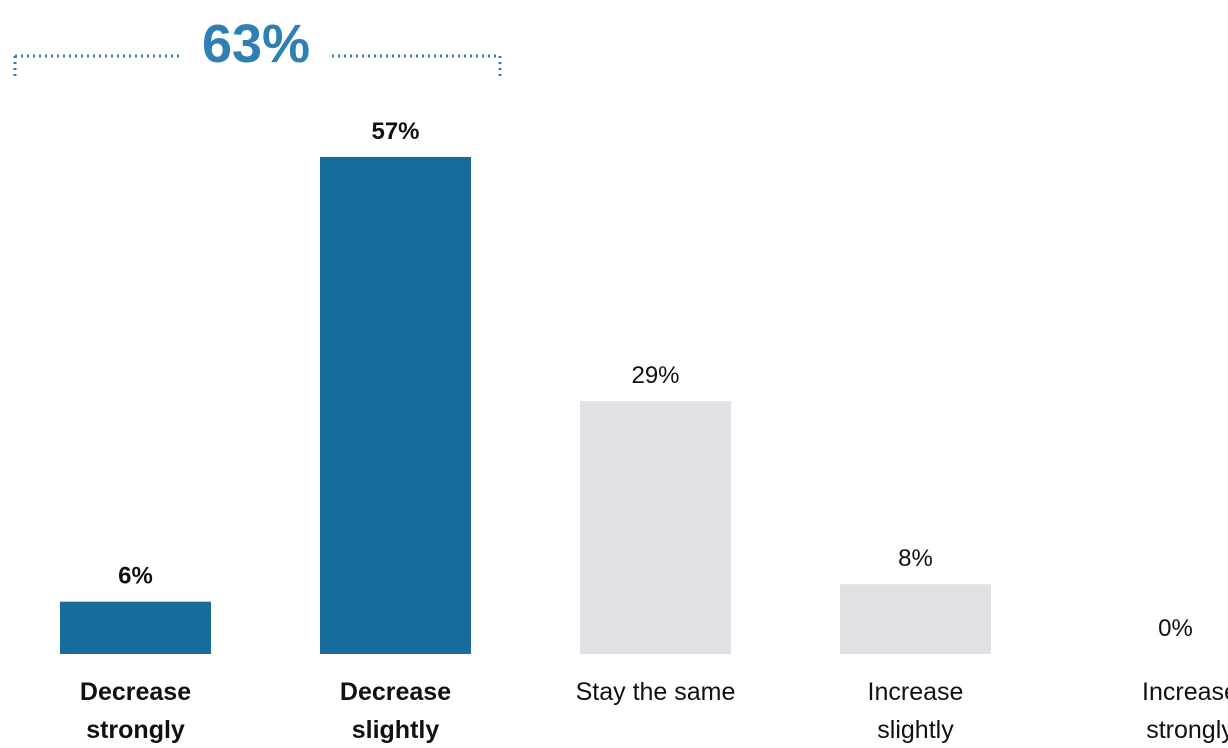  What do you see at coordinates (915, 558) in the screenshot?
I see `value-label-3: 8%` at bounding box center [915, 558].